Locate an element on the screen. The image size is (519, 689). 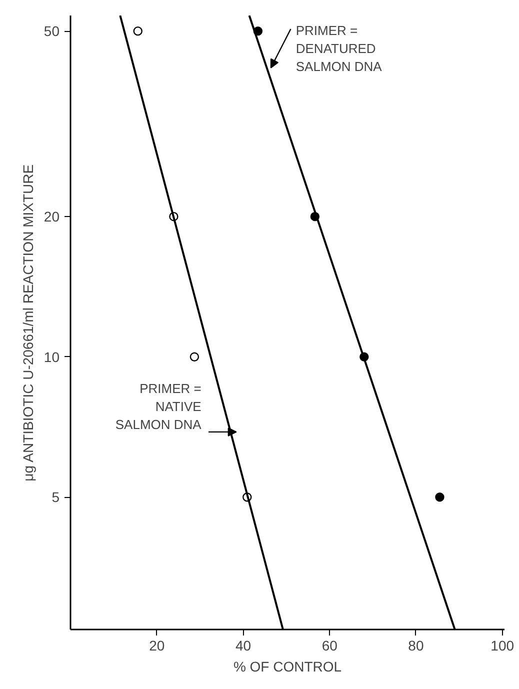
x-tick-label: 60 is located at coordinates (330, 646).